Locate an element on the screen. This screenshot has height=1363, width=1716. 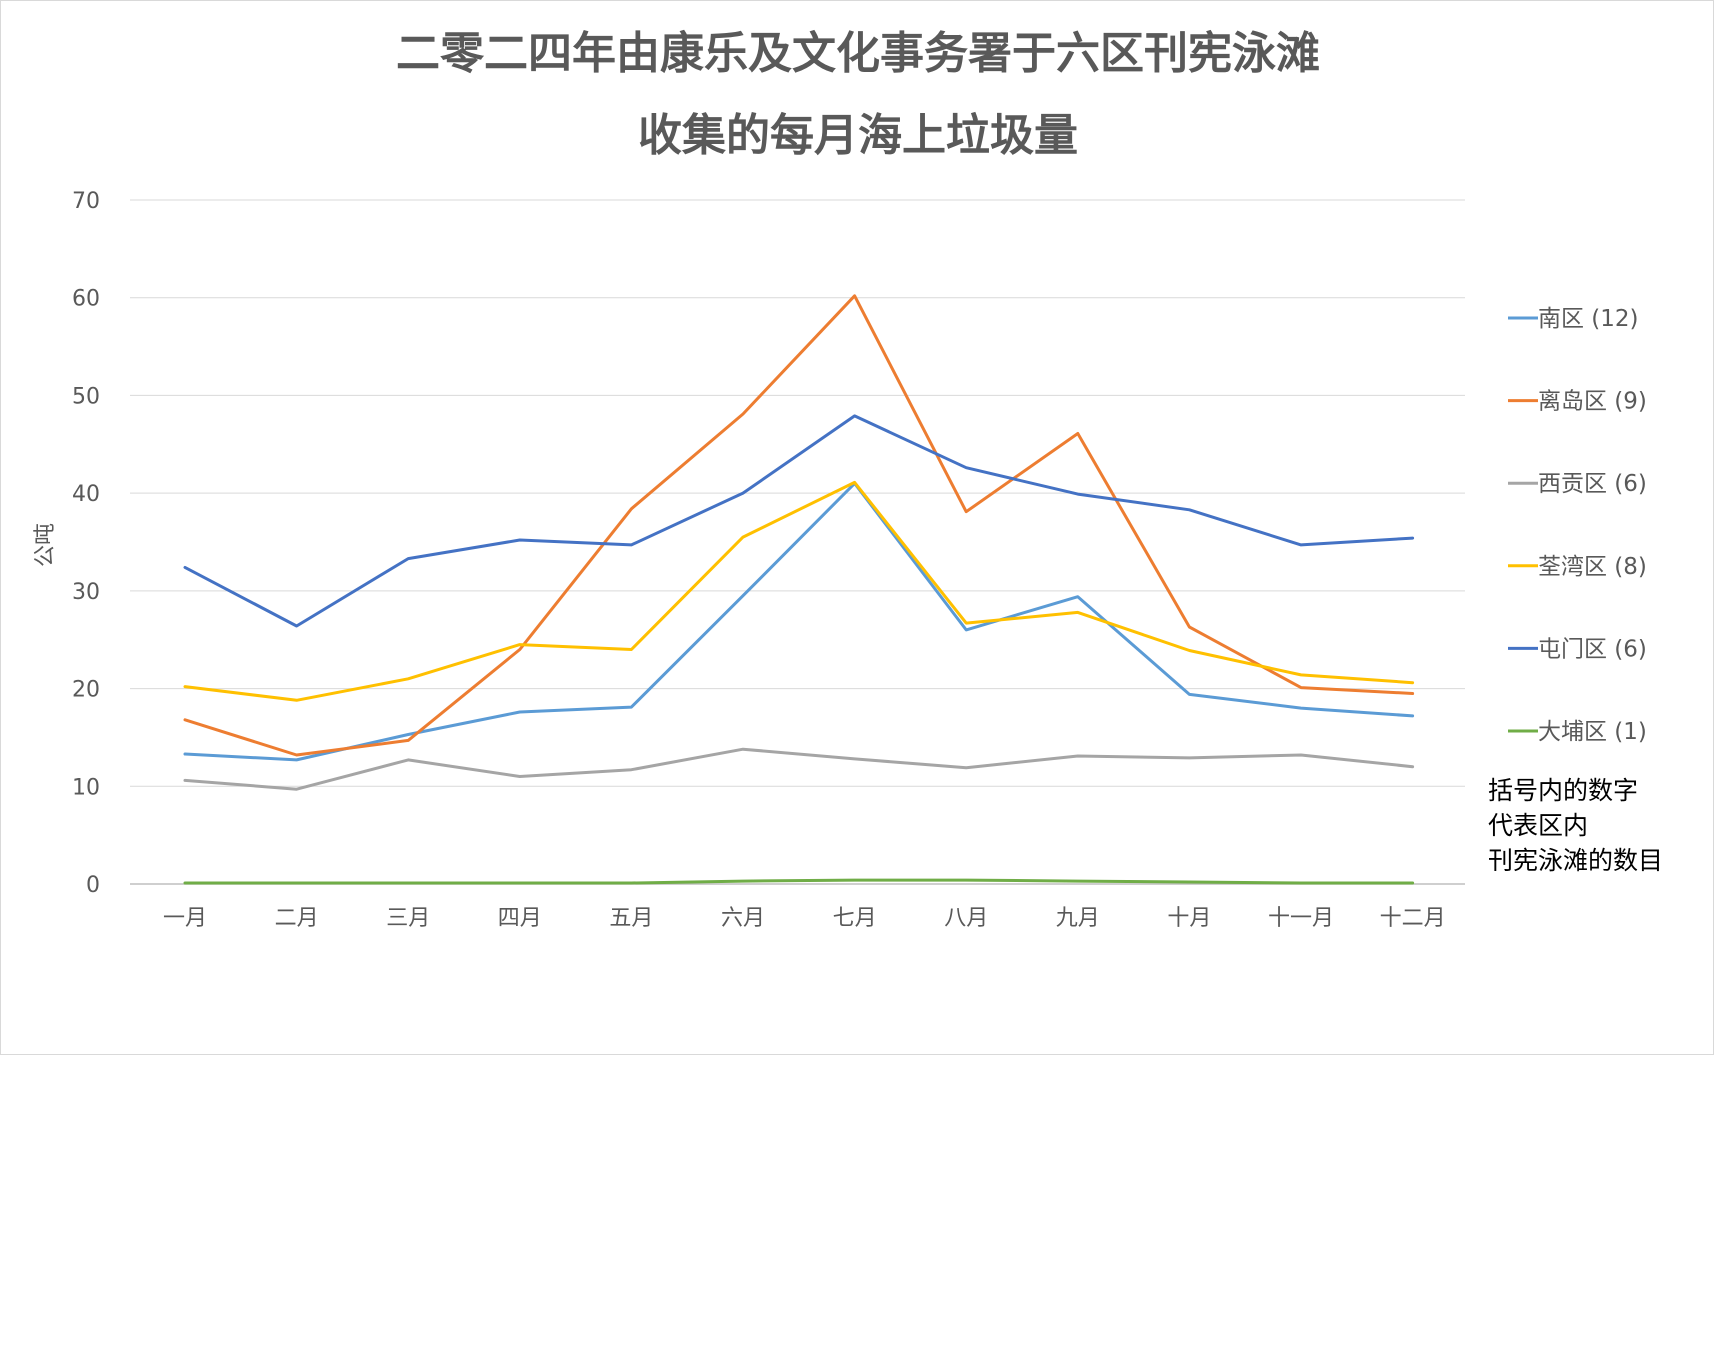
legend-label: 西贡区 (6) is located at coordinates (1592, 484).